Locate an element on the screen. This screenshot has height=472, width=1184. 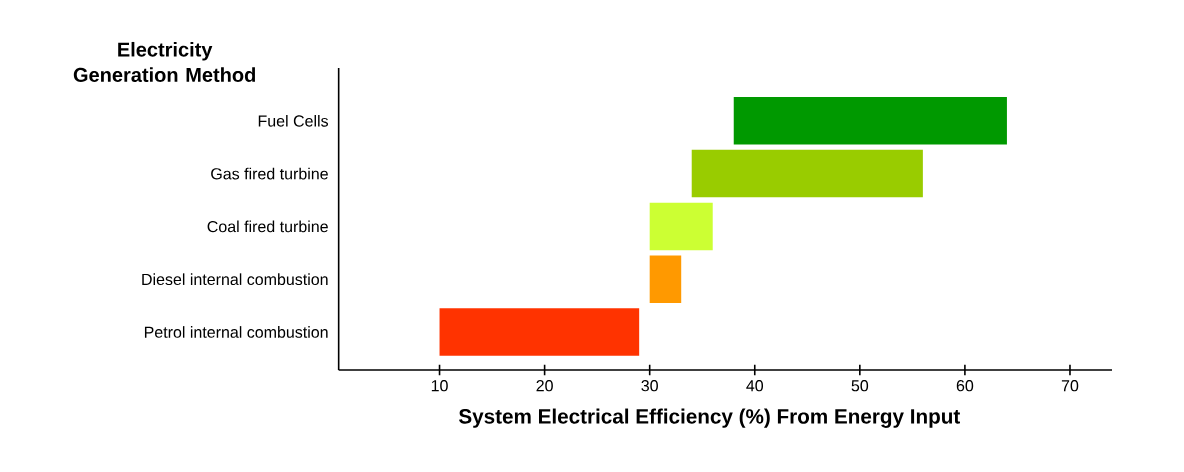
x-tick-label: 60 is located at coordinates (965, 386).